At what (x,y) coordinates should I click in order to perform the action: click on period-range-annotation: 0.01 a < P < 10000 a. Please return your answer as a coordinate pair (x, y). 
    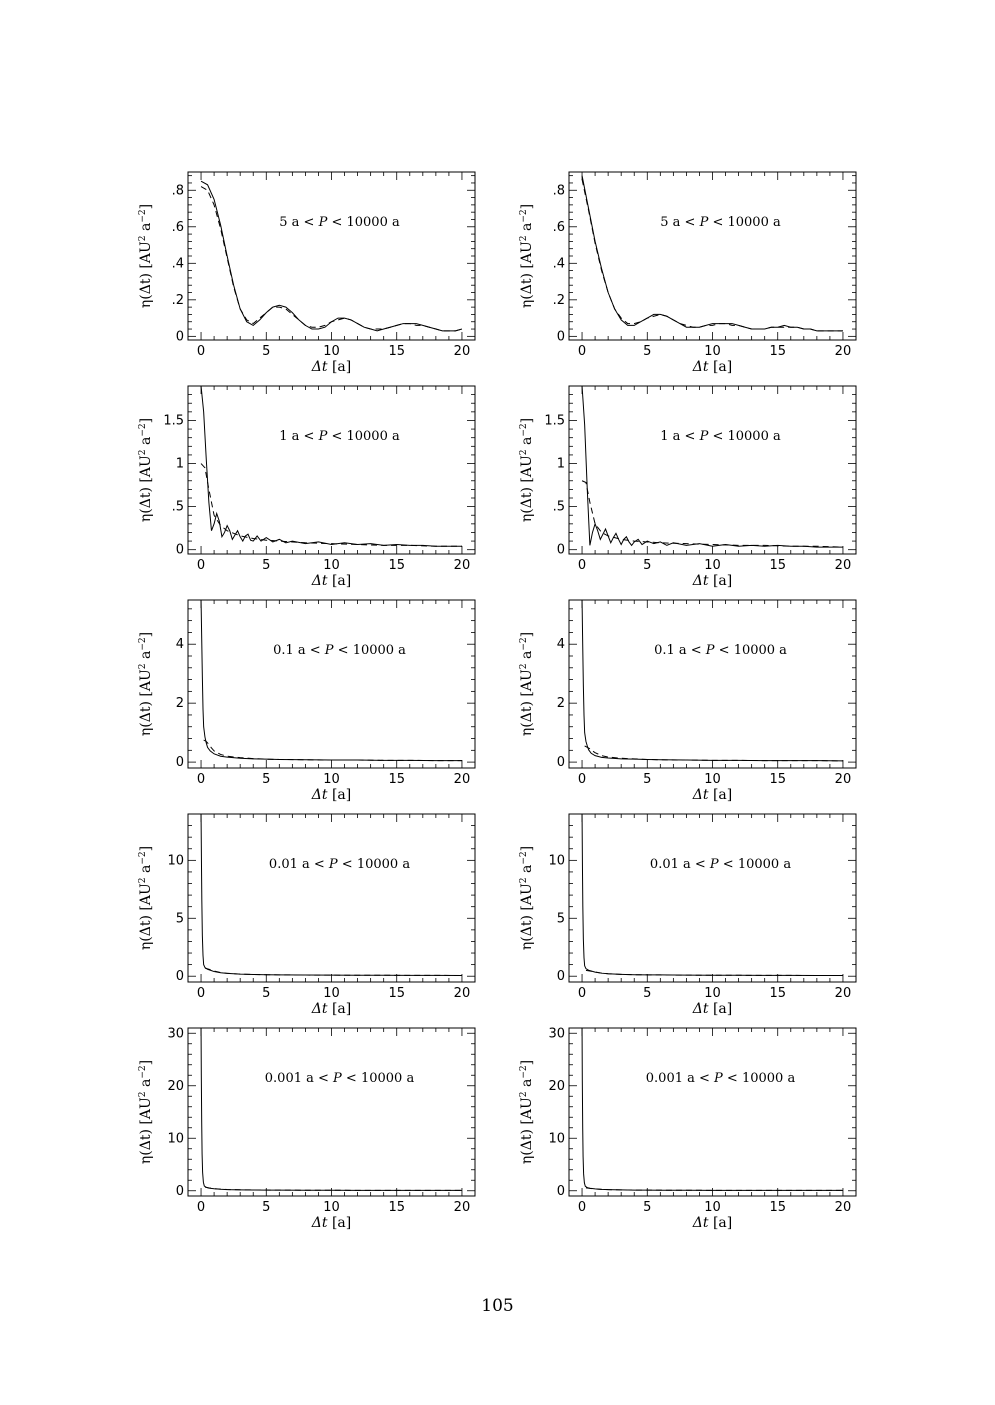
    Looking at the image, I should click on (339, 864).